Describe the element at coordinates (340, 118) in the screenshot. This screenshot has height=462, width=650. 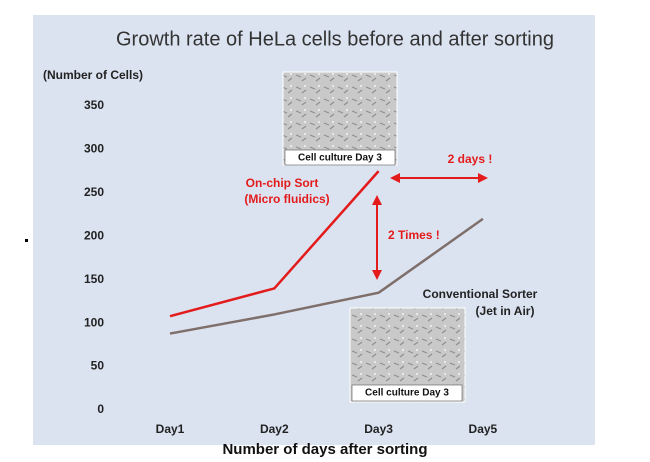
I see `cell-image` at that location.